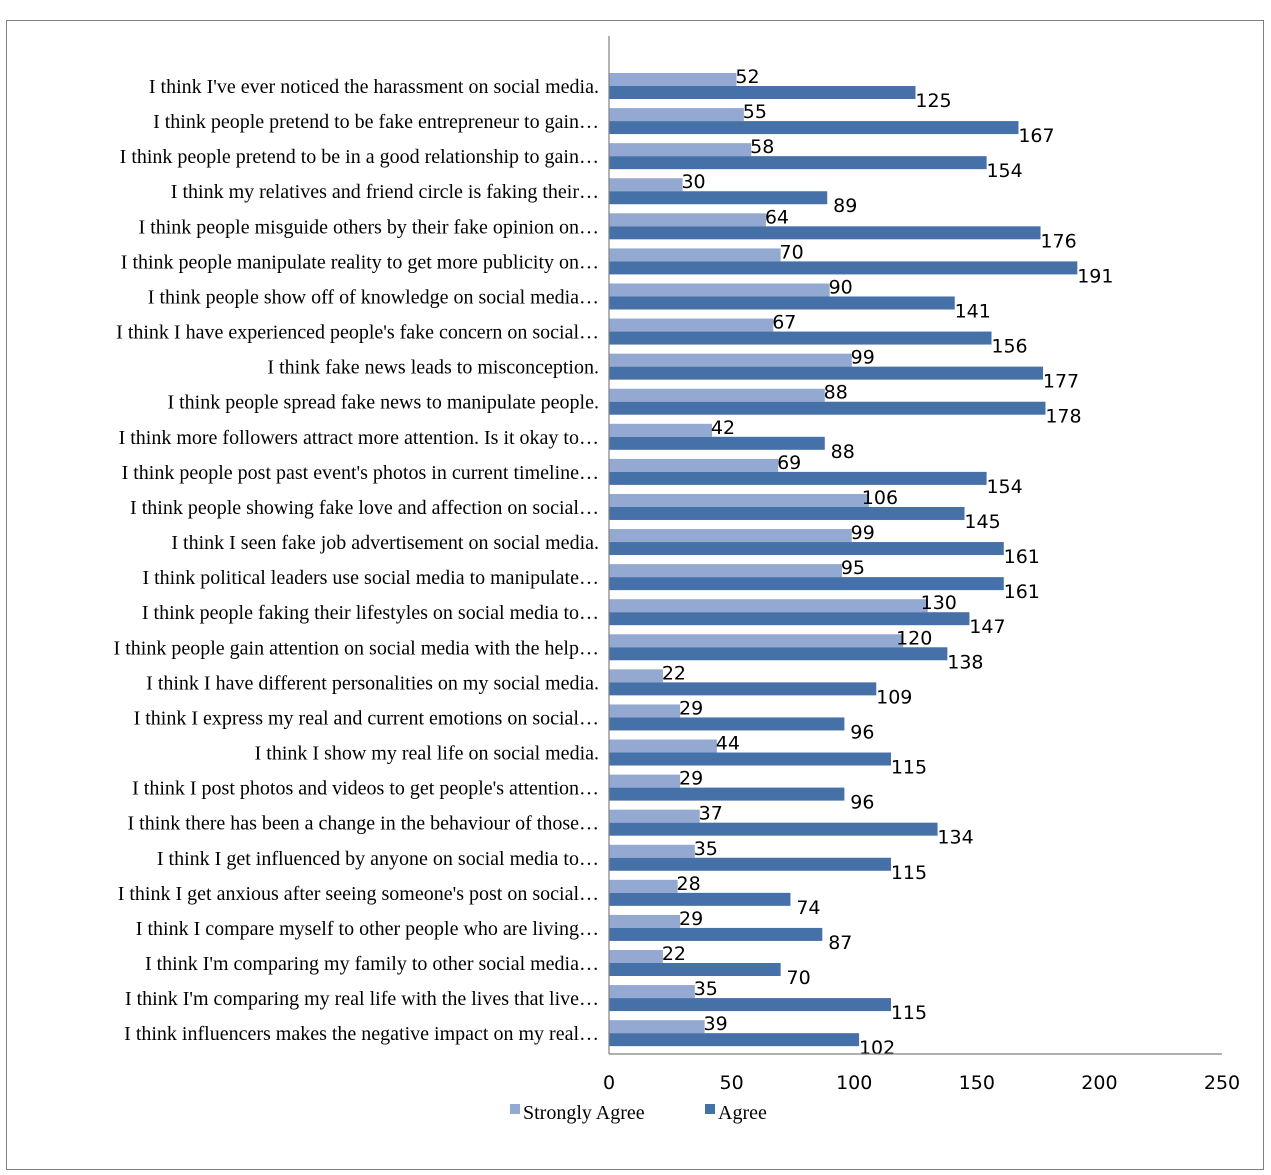 Image resolution: width=1271 pixels, height=1175 pixels. What do you see at coordinates (982, 522) in the screenshot?
I see `value-label-agree: 145` at bounding box center [982, 522].